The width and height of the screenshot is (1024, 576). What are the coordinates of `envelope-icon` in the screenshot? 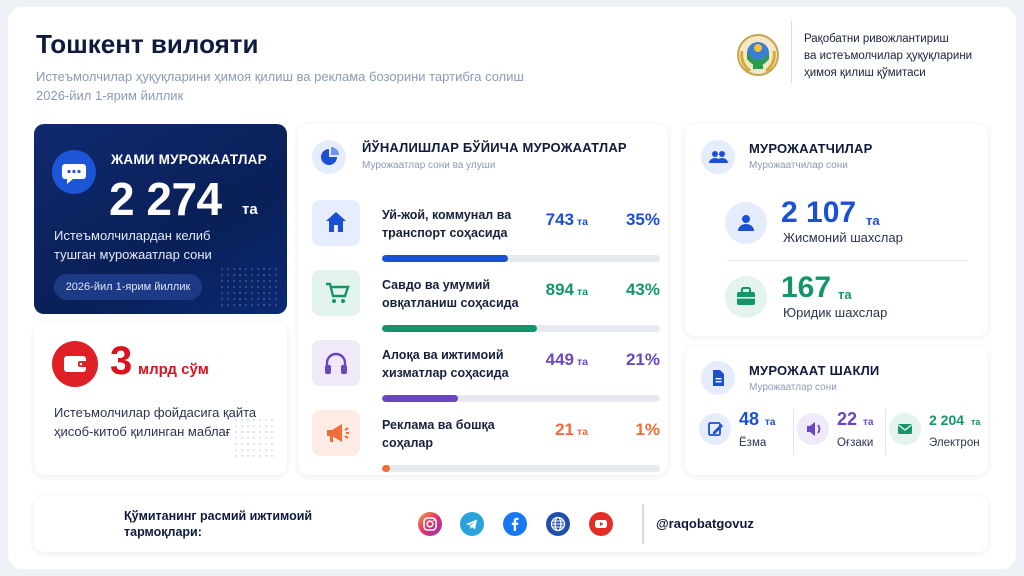 It's located at (905, 429).